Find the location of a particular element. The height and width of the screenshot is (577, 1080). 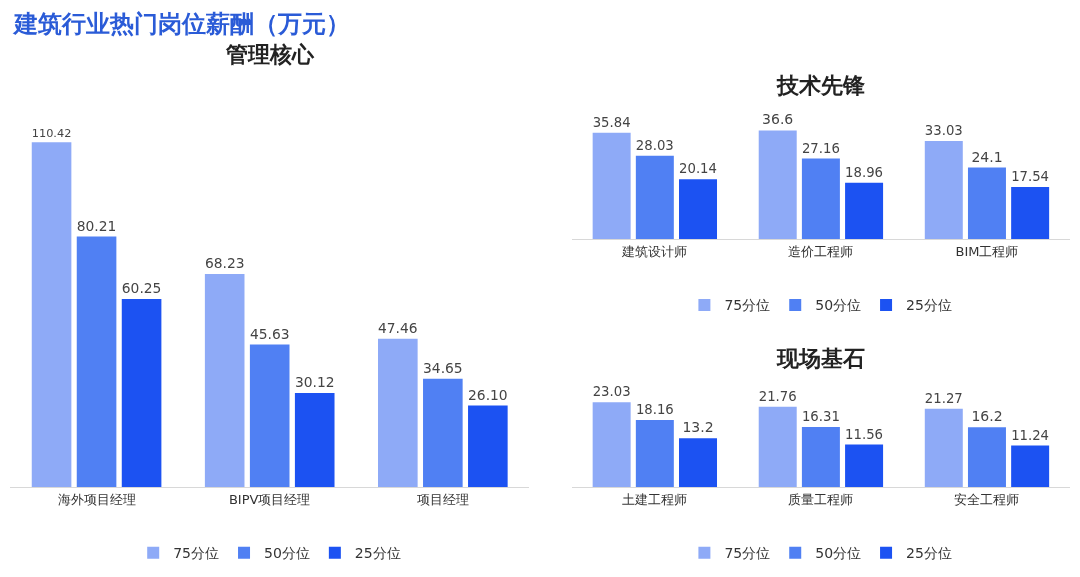

x-tick-label: 海外项目经理 is located at coordinates (96, 499).